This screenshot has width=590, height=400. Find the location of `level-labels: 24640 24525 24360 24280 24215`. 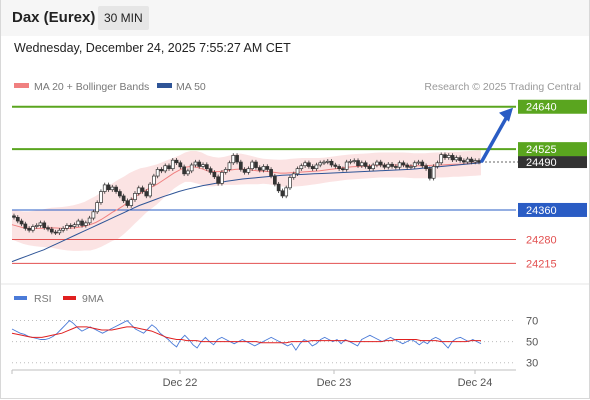

level-labels: 24640 24525 24360 24280 24215 is located at coordinates (552, 184).